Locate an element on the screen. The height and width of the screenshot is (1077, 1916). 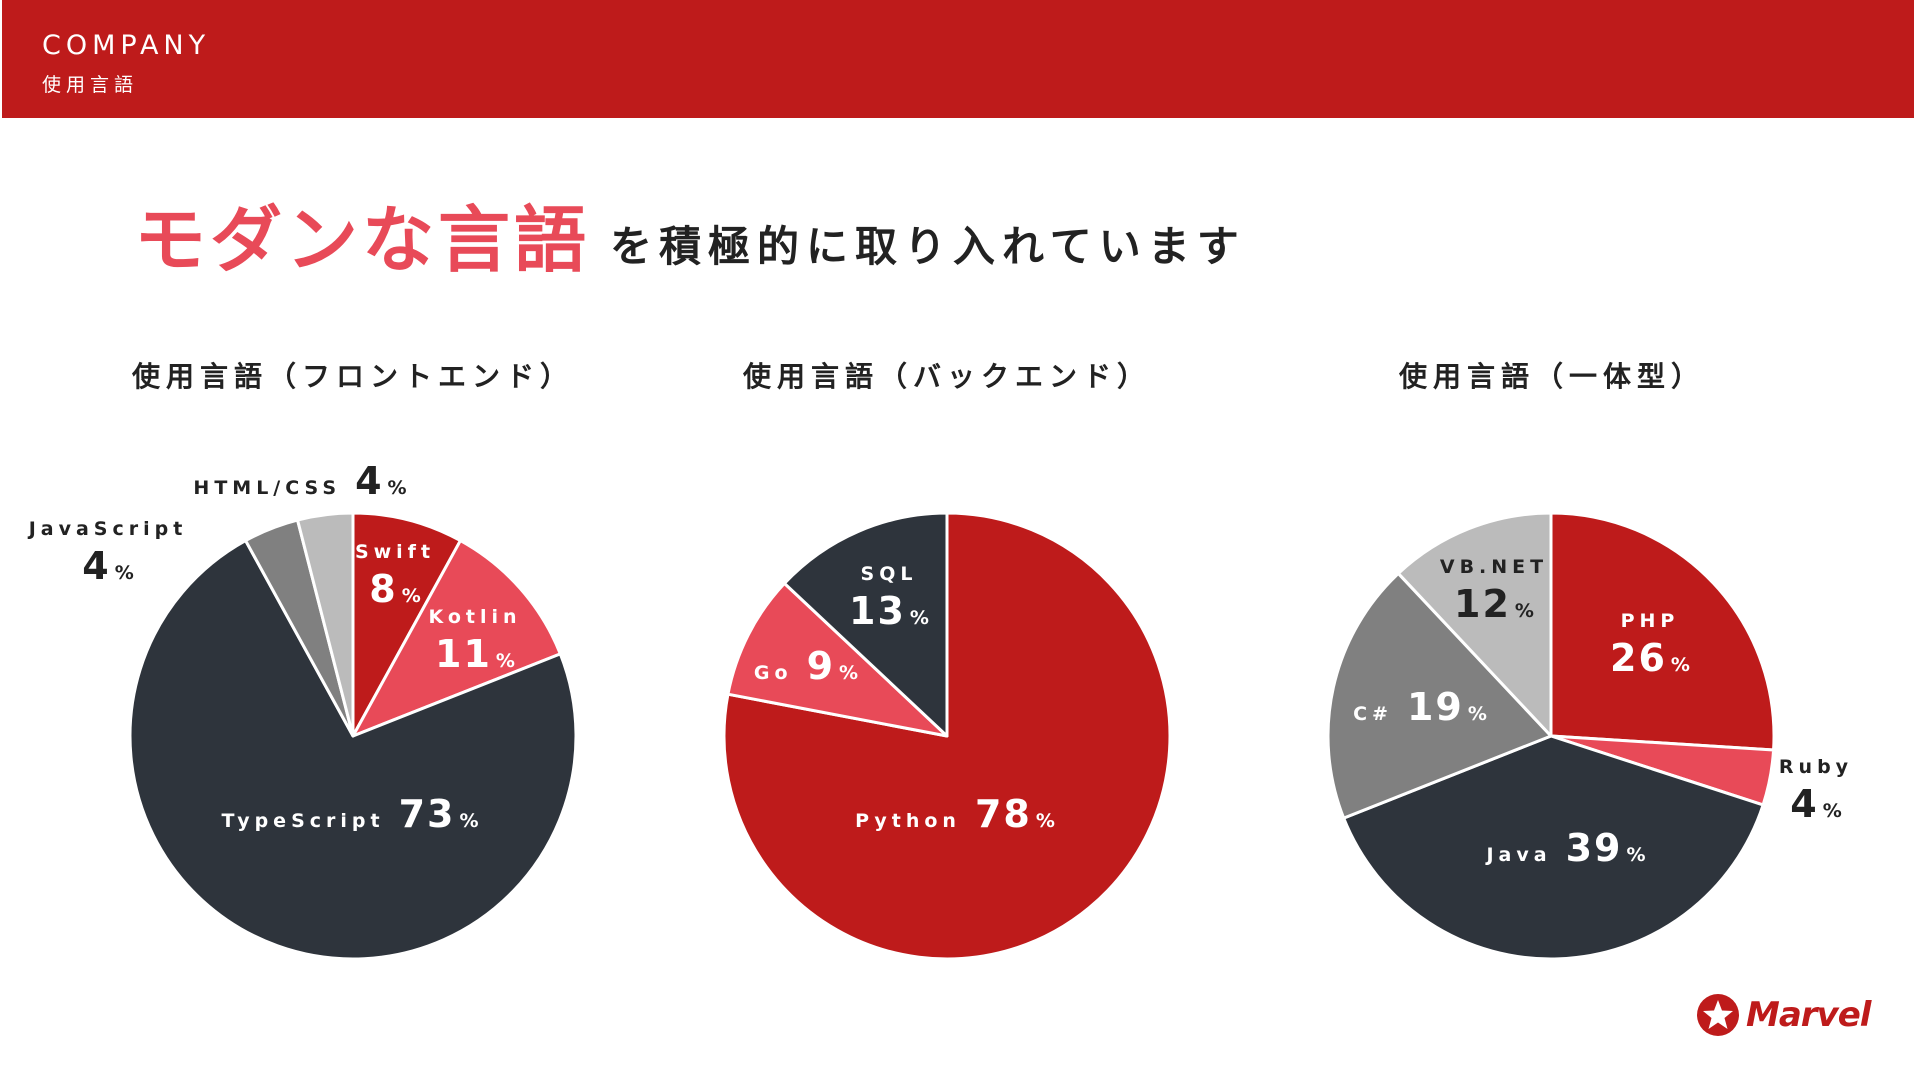
pie-label-fullstack-php: PHP 26% is located at coordinates (1650, 645).